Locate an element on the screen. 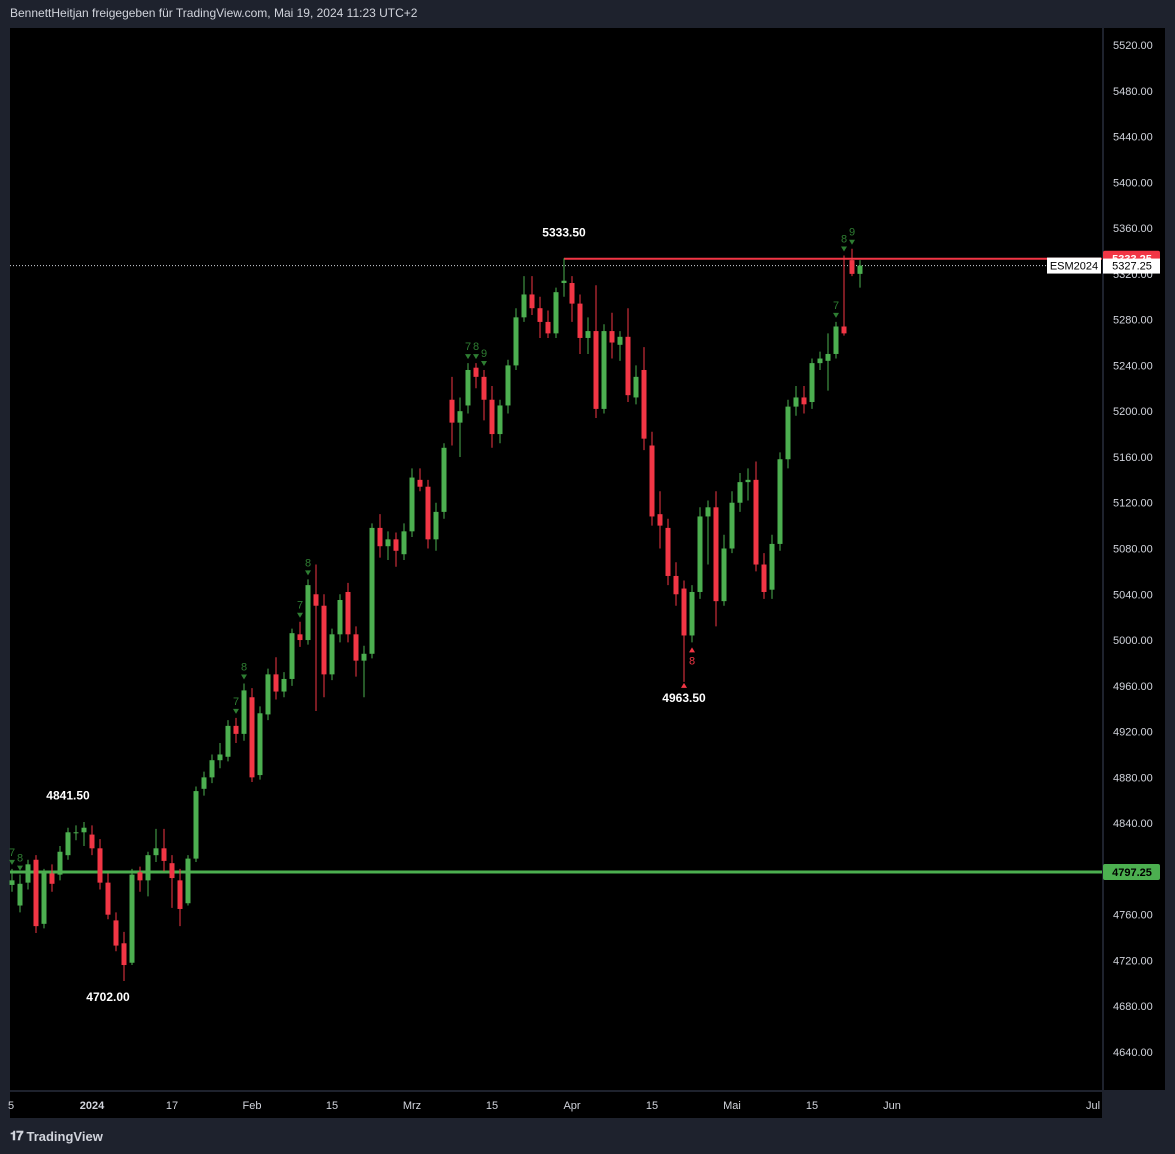 The height and width of the screenshot is (1154, 1175). x-tick-label: Apr is located at coordinates (571, 1106).